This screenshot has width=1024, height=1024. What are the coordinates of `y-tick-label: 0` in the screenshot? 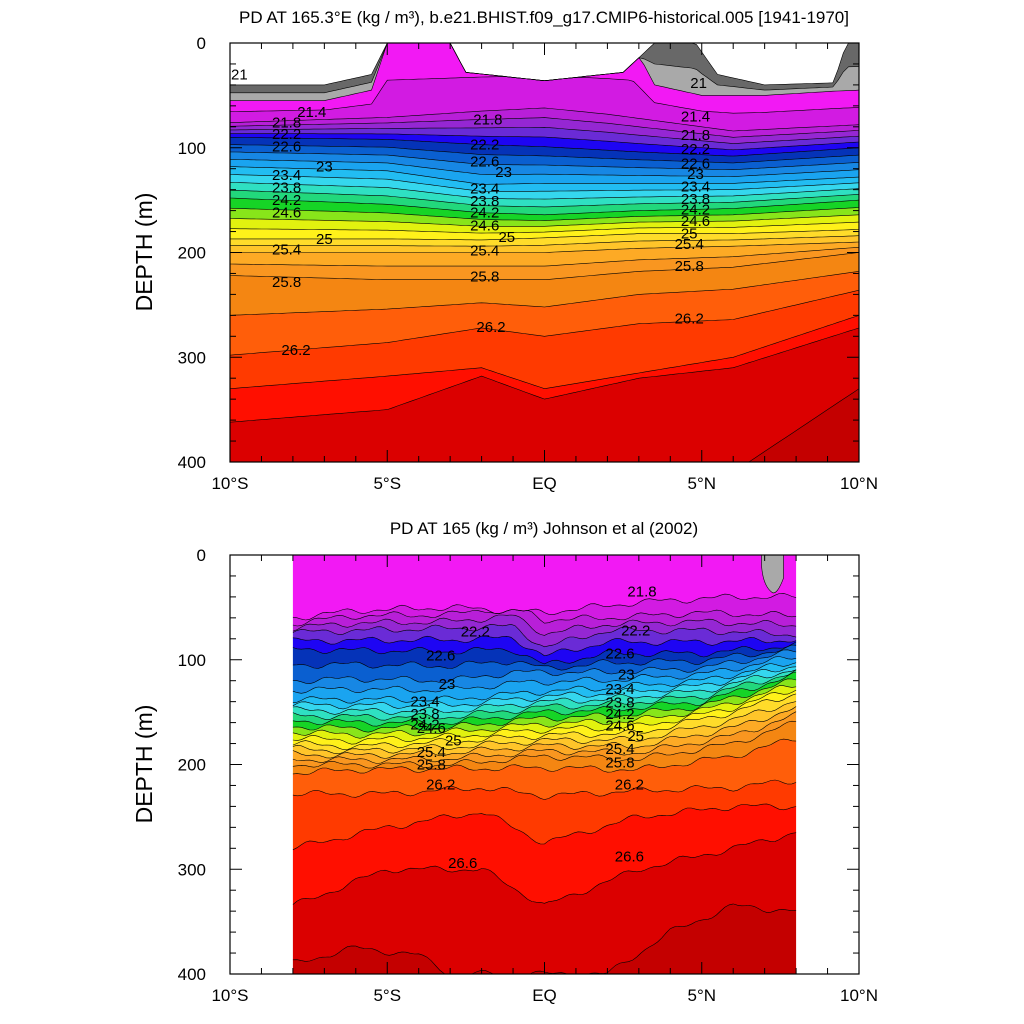 It's located at (201, 43).